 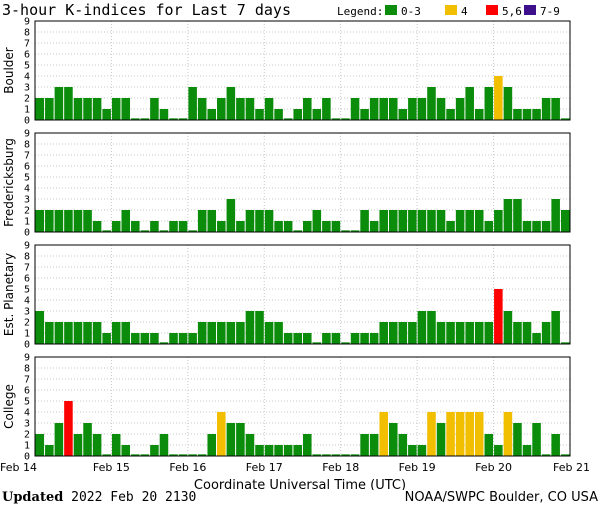 What do you see at coordinates (300, 484) in the screenshot?
I see `x-axis-label: Coordinate Universal Time (UTC)` at bounding box center [300, 484].